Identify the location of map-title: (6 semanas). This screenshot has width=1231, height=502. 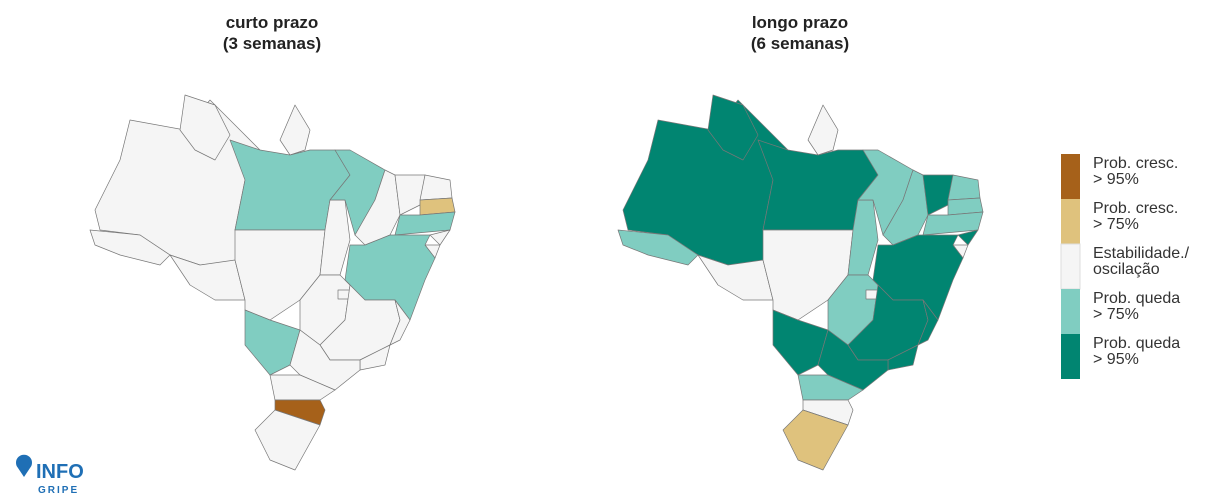
(800, 43).